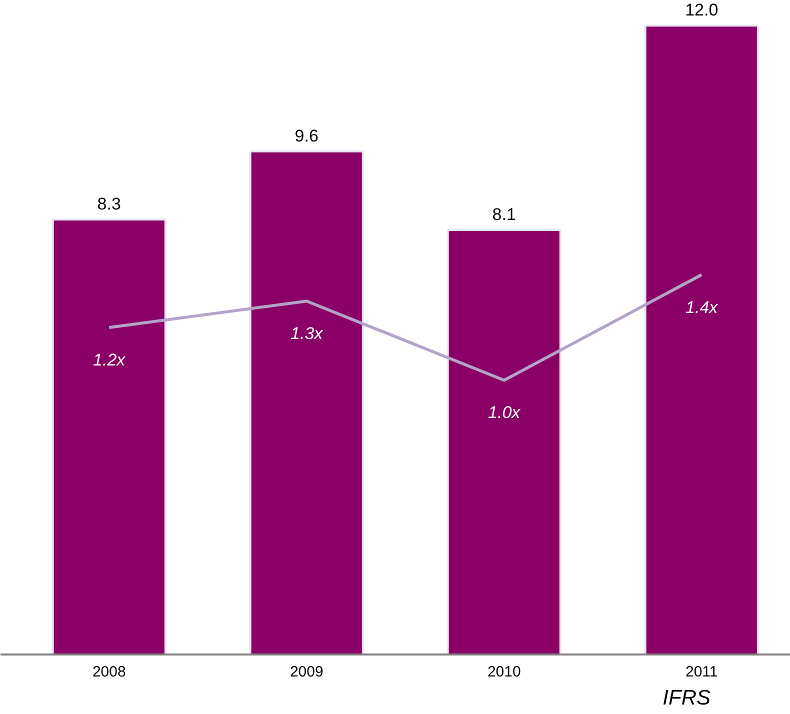 The width and height of the screenshot is (790, 714). Describe the element at coordinates (504, 214) in the screenshot. I see `data-label: 8.1` at that location.